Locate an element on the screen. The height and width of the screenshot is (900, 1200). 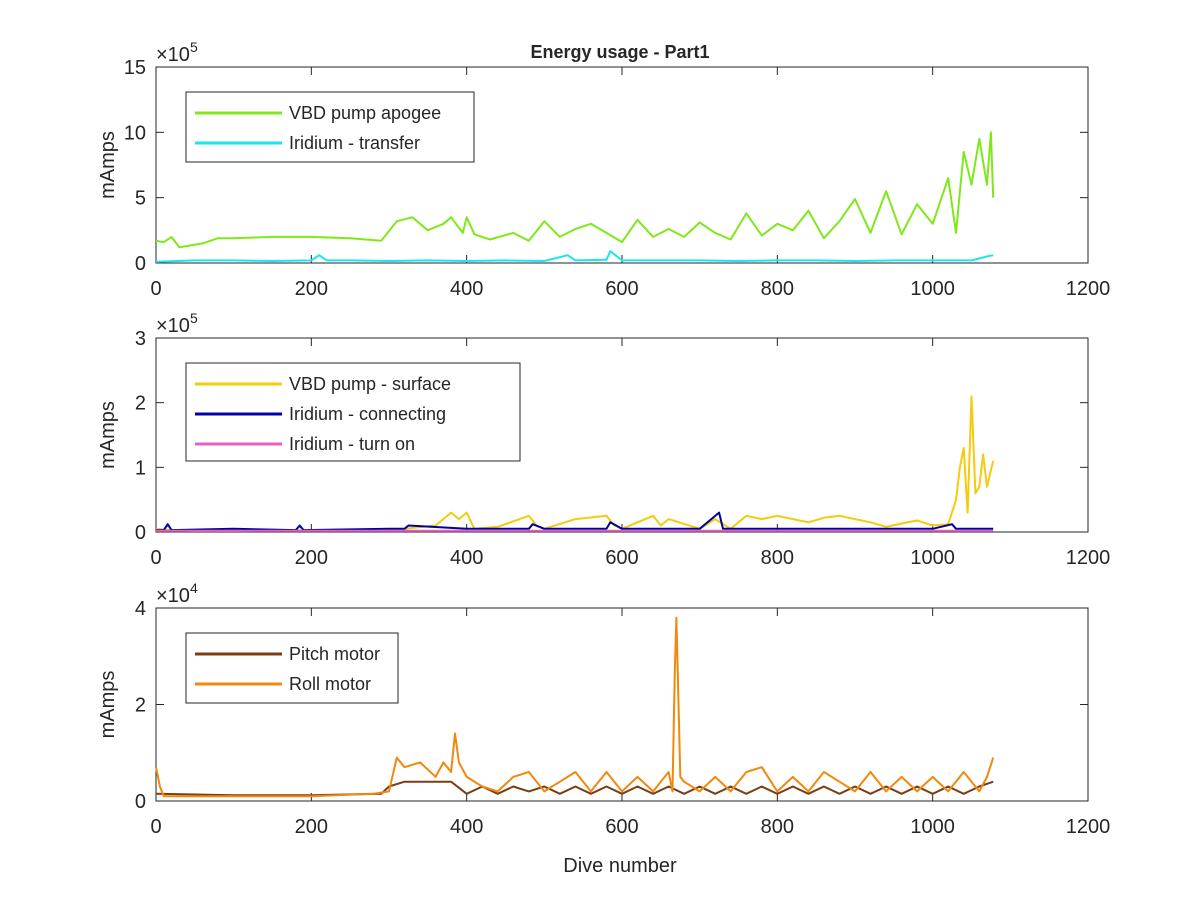
y-tick-label: 3 is located at coordinates (140, 339).